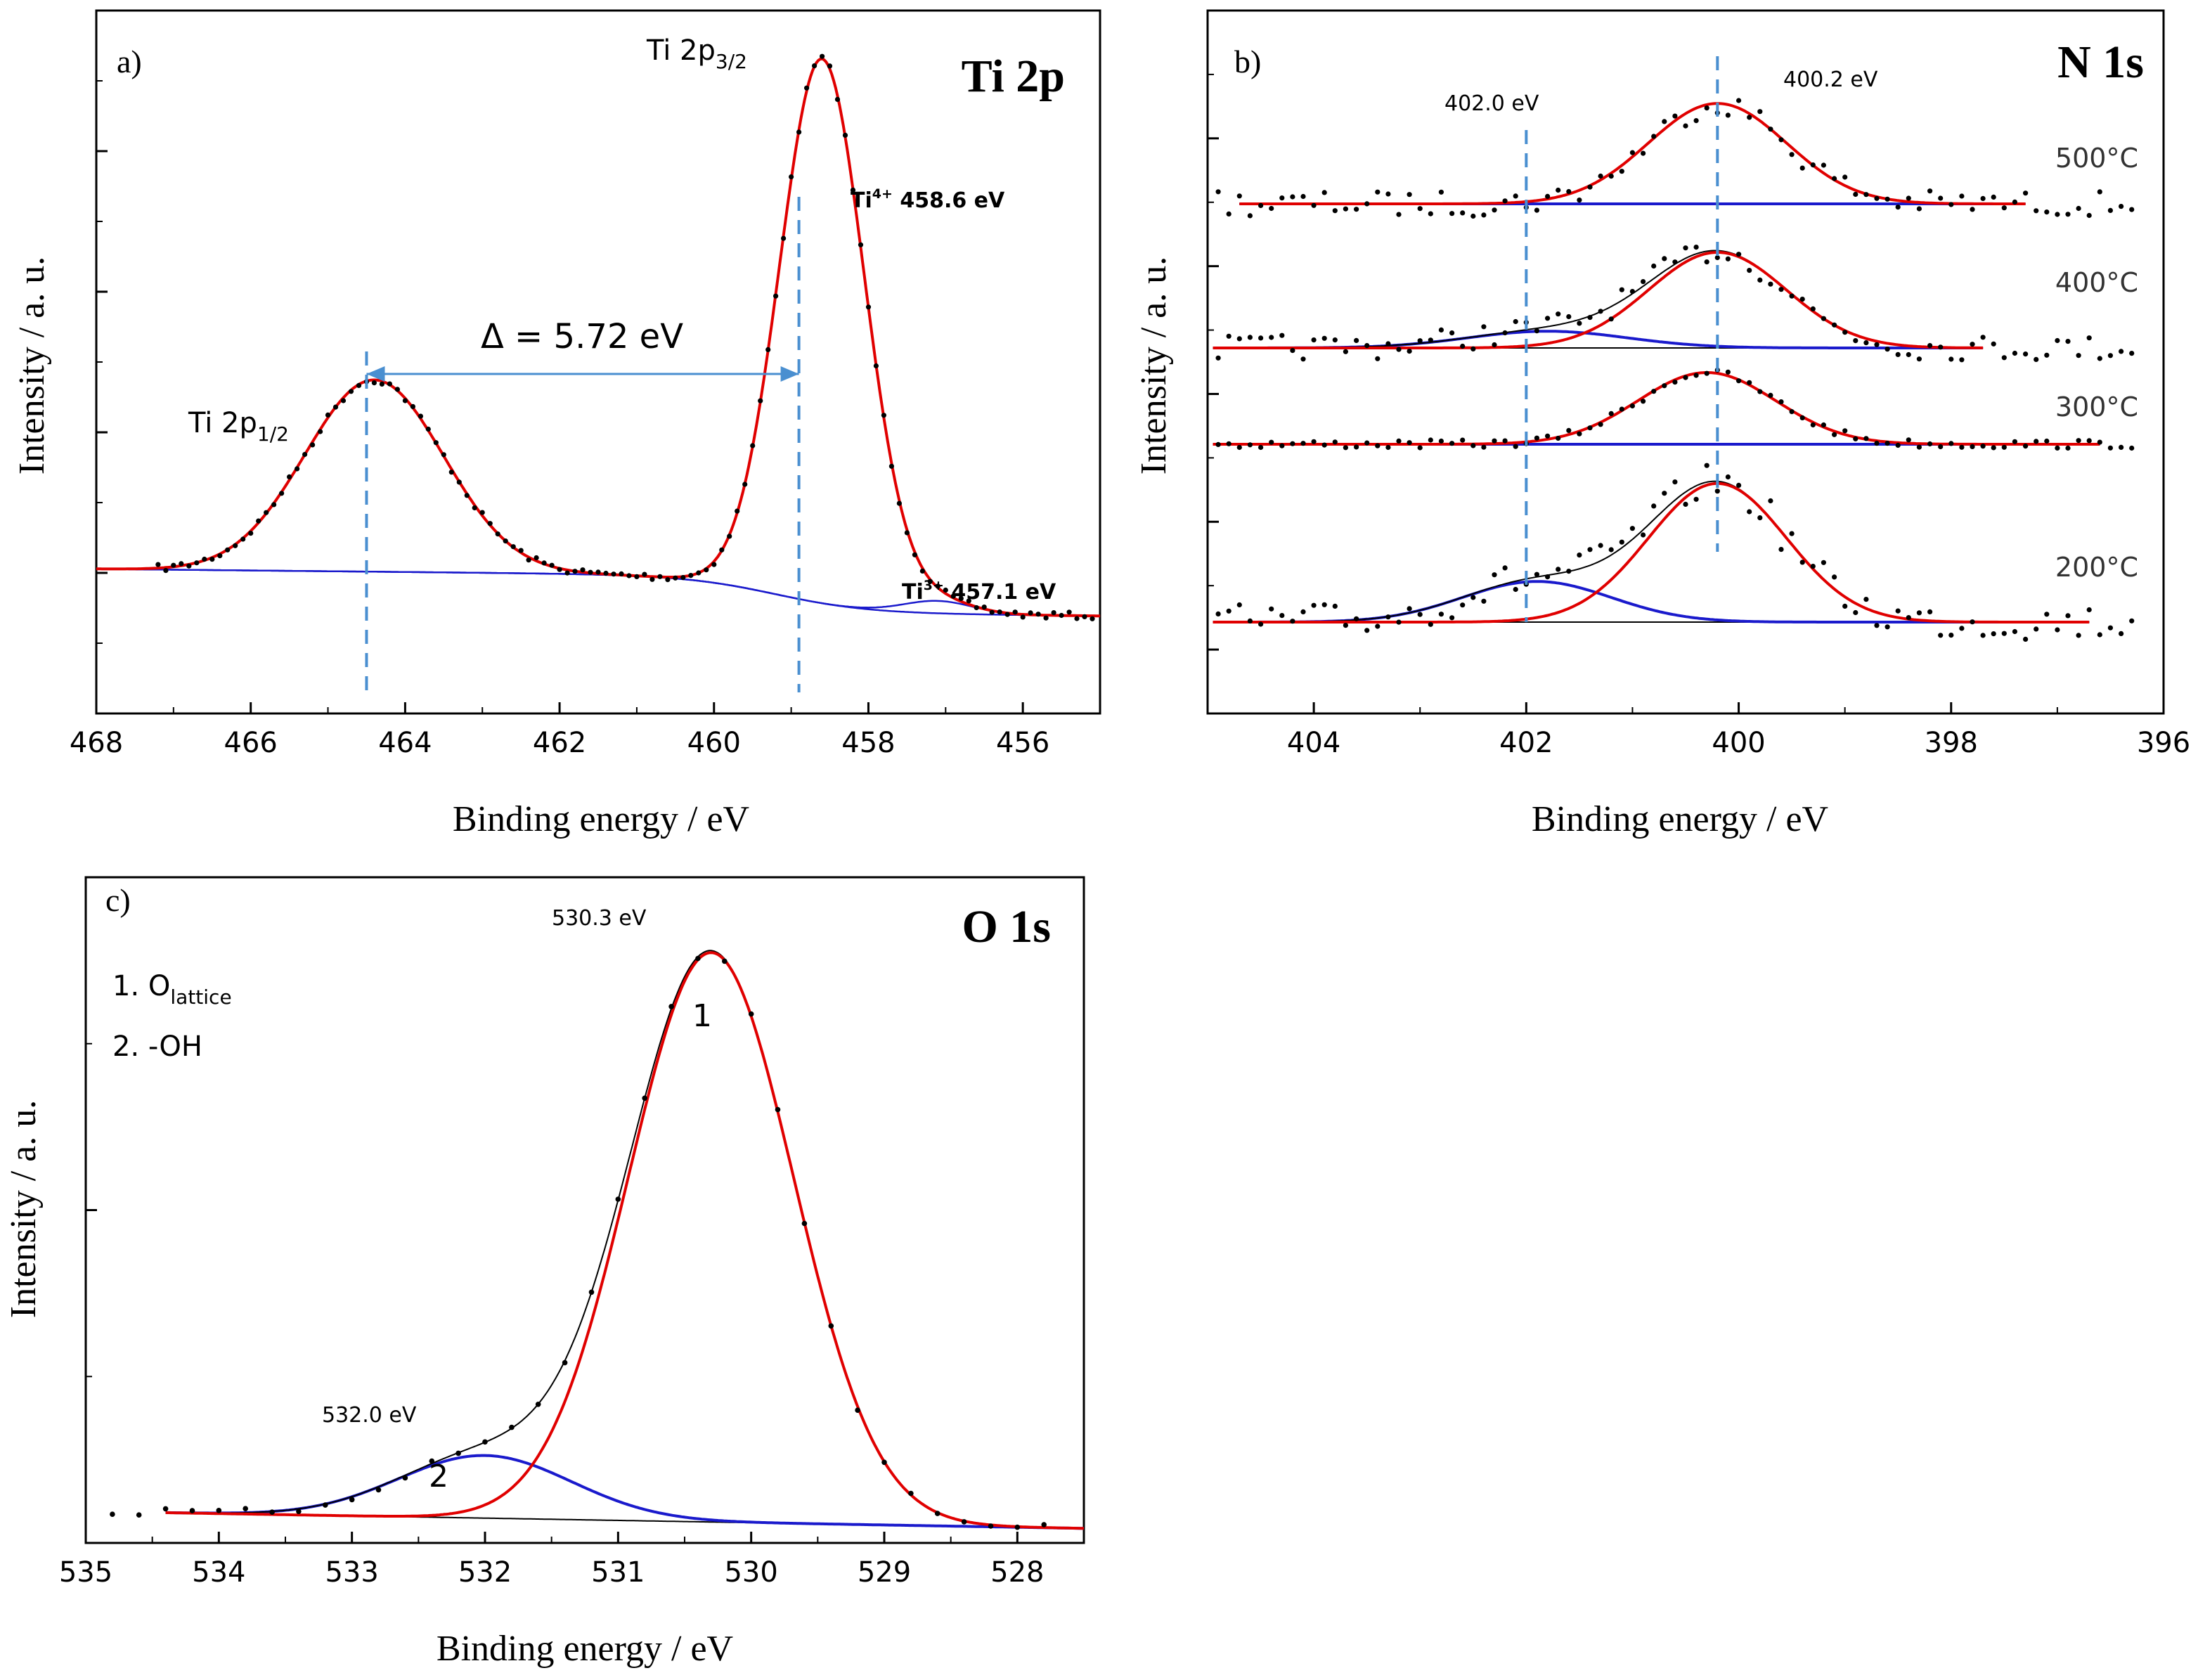 The height and width of the screenshot is (1680, 2198). Describe the element at coordinates (1656, 408) in the screenshot. I see `main-component-300c` at that location.